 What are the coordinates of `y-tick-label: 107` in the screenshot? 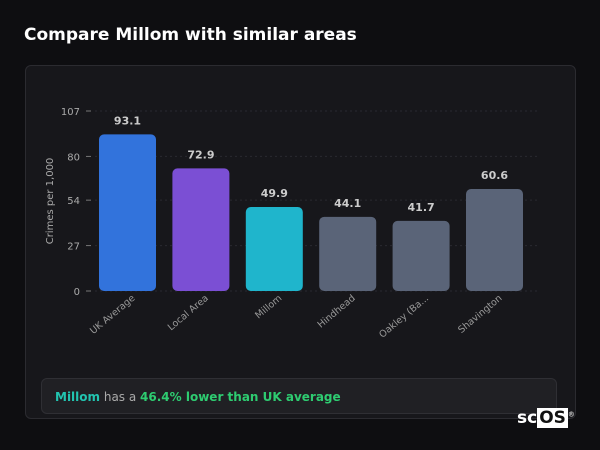 It's located at (70, 112).